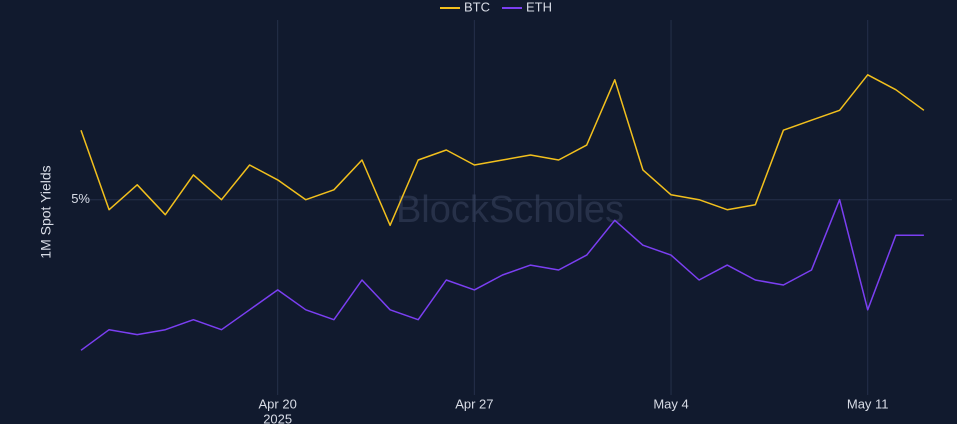  What do you see at coordinates (670, 403) in the screenshot?
I see `x-tick-label: May 4` at bounding box center [670, 403].